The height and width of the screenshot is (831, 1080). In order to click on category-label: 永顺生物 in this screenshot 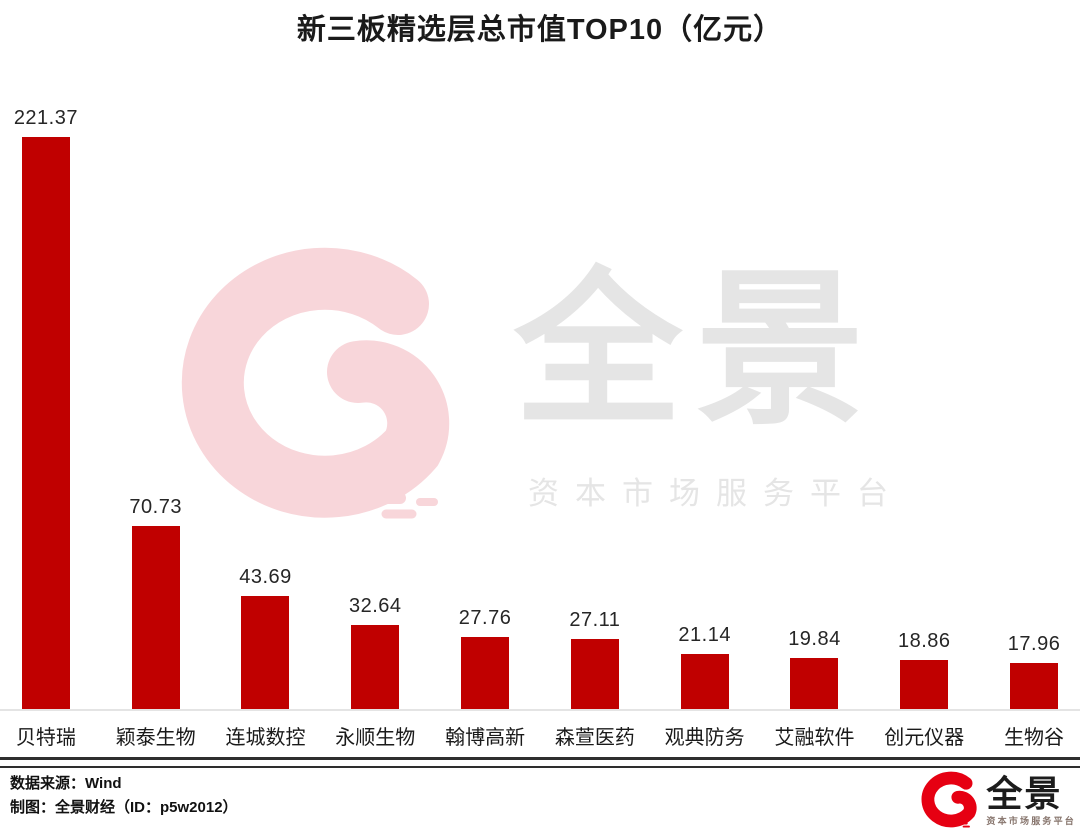, I will do `click(375, 738)`.